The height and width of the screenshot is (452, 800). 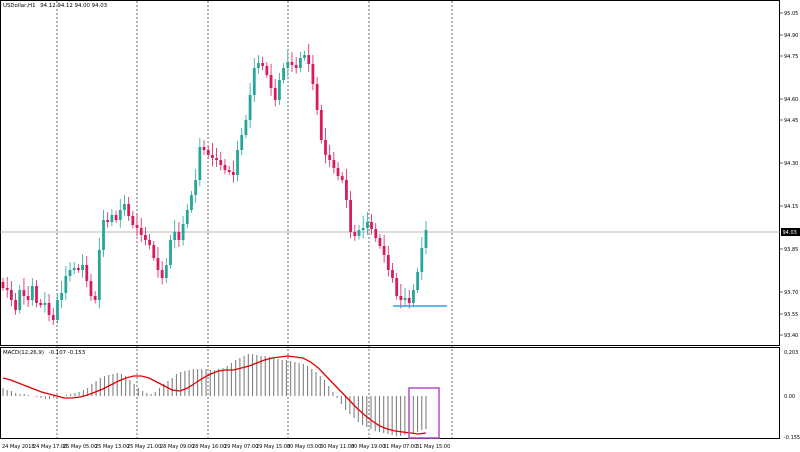 I want to click on price-tick-label: 93.55, so click(x=791, y=315).